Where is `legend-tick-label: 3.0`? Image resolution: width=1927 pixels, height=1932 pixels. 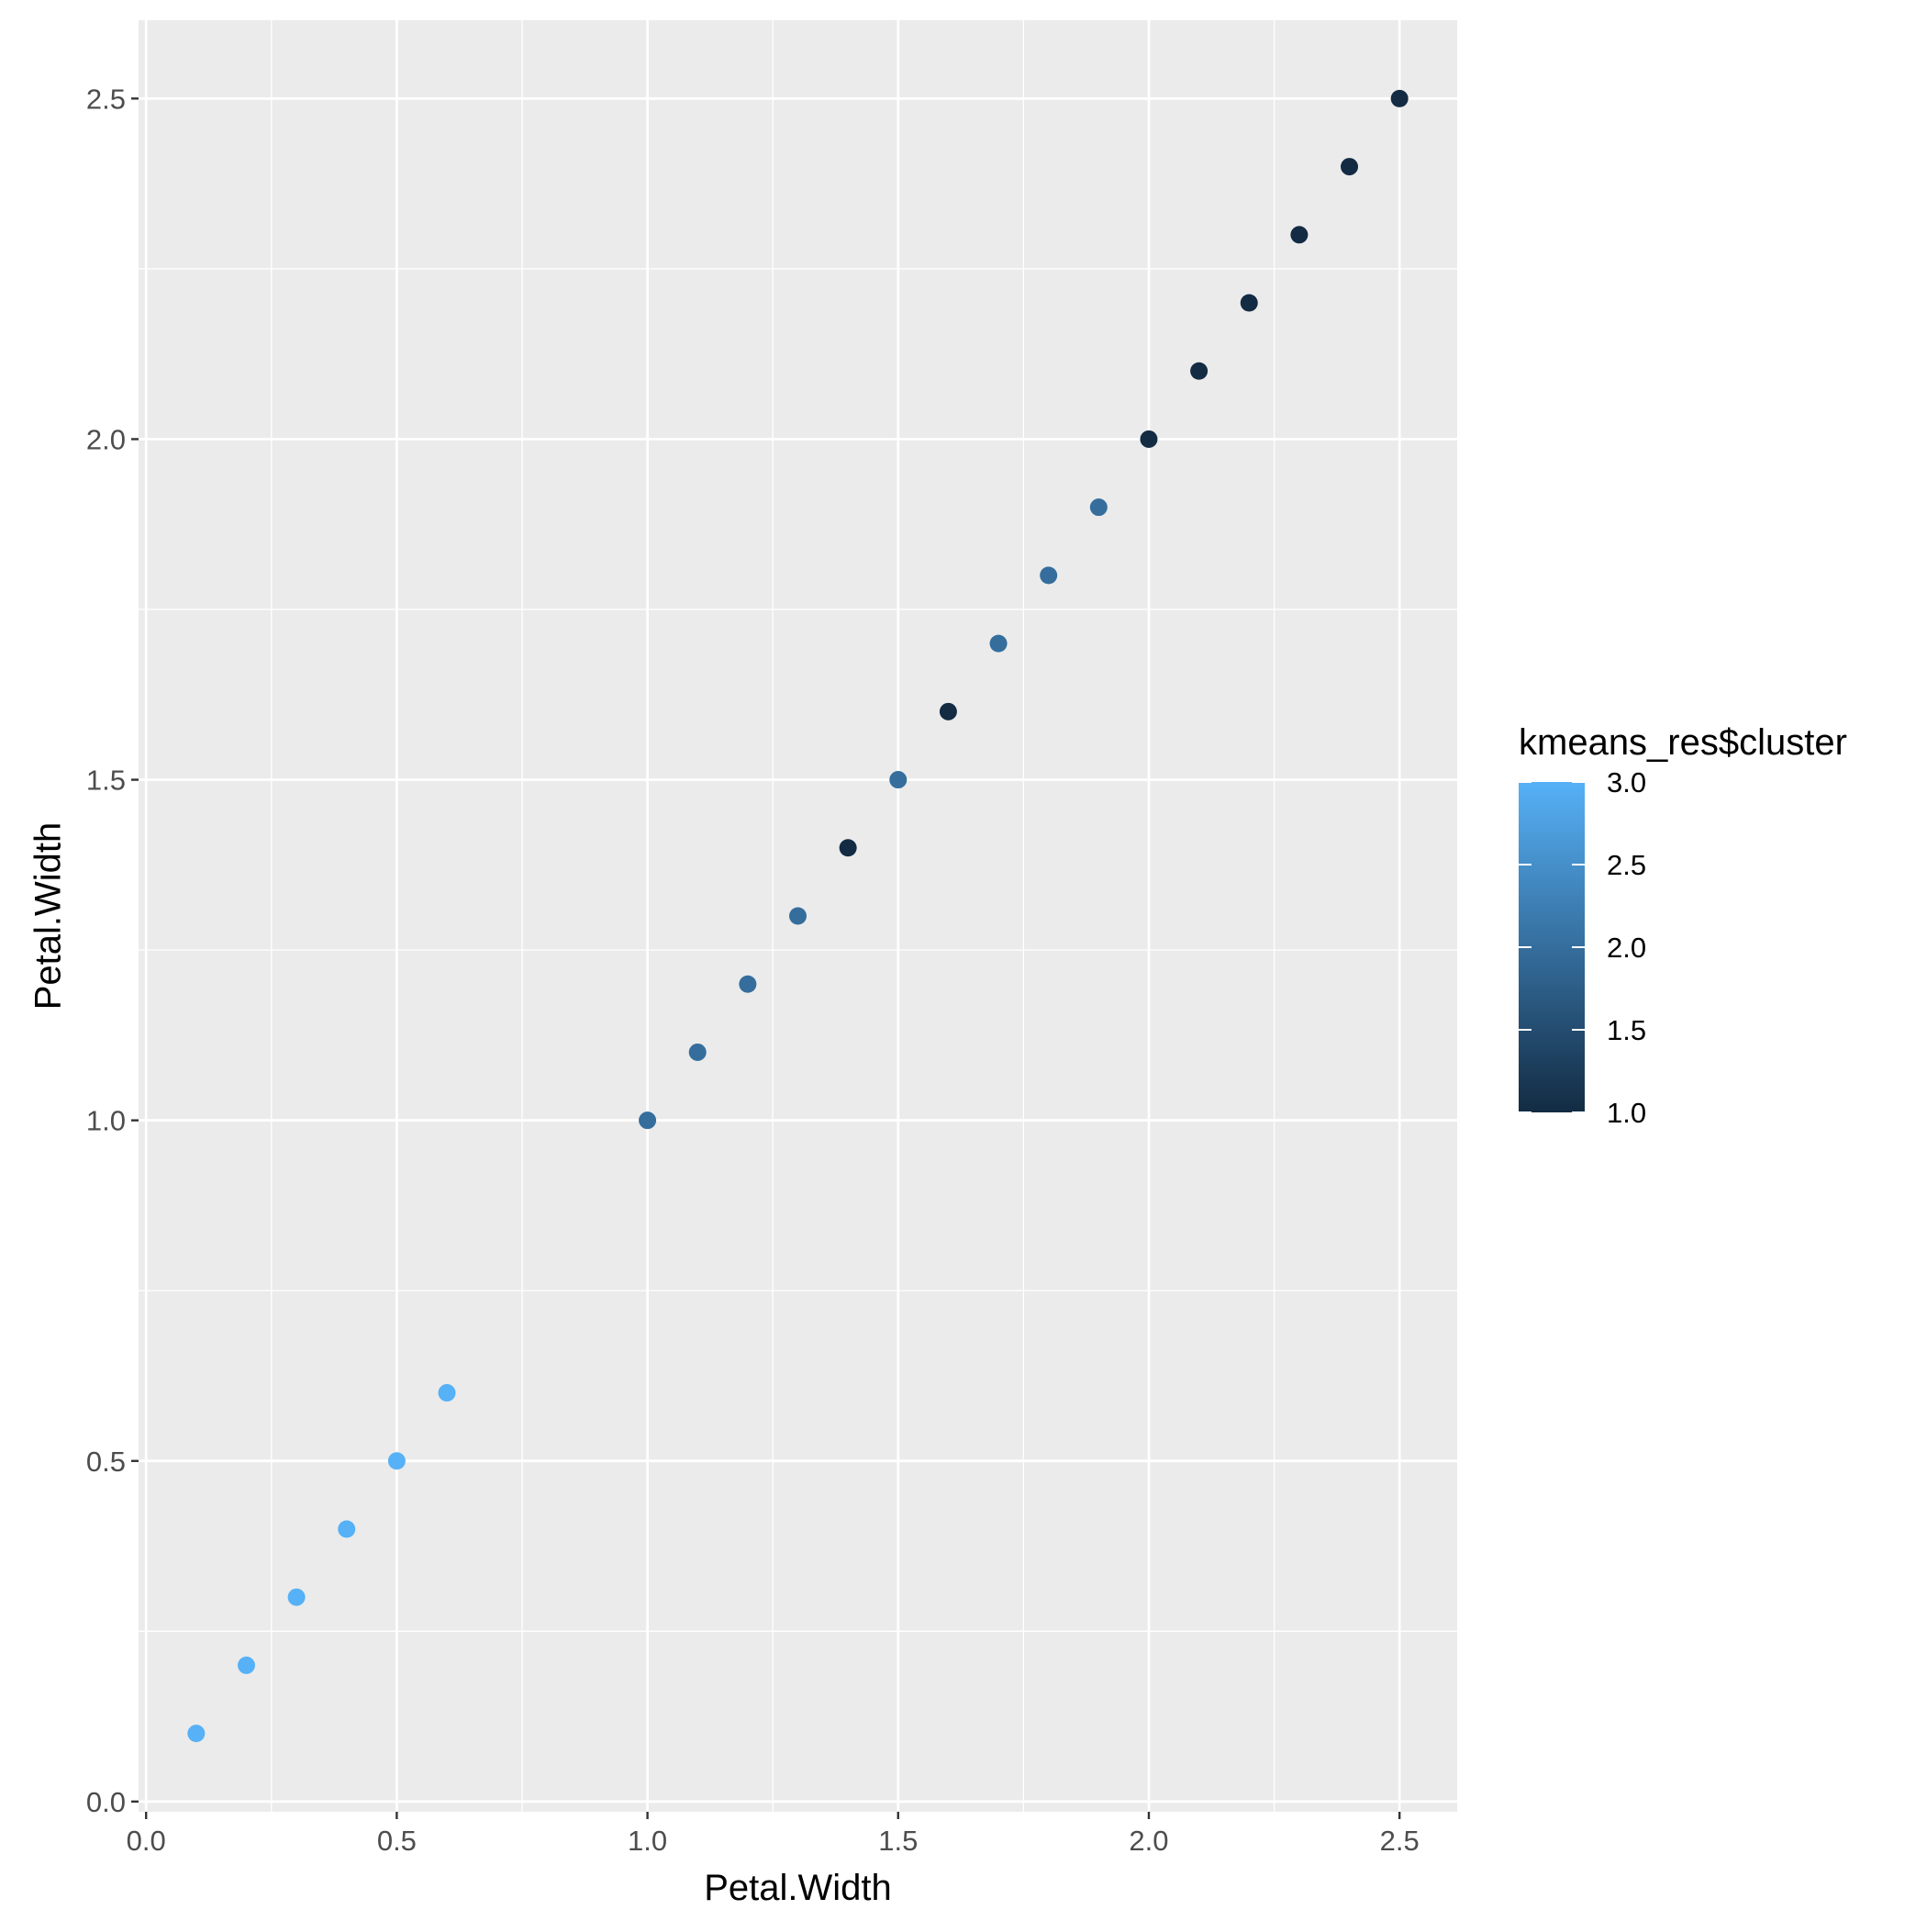
legend-tick-label: 3.0 is located at coordinates (1626, 782).